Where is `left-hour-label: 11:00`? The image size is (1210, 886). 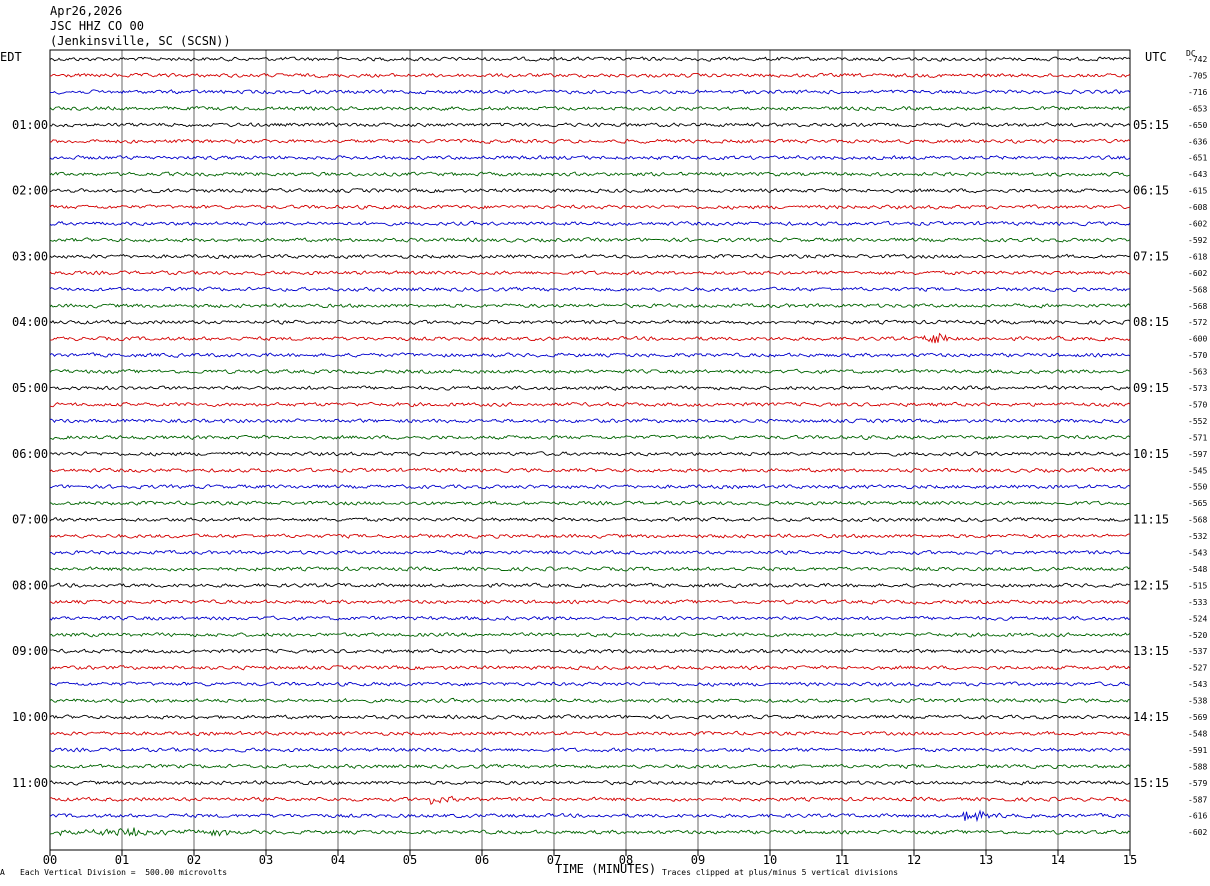
left-hour-label: 11:00 is located at coordinates (30, 783).